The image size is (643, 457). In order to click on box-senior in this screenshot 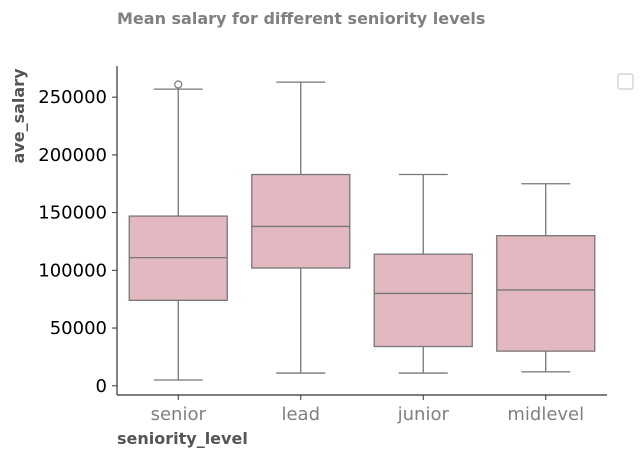, I will do `click(178, 230)`.